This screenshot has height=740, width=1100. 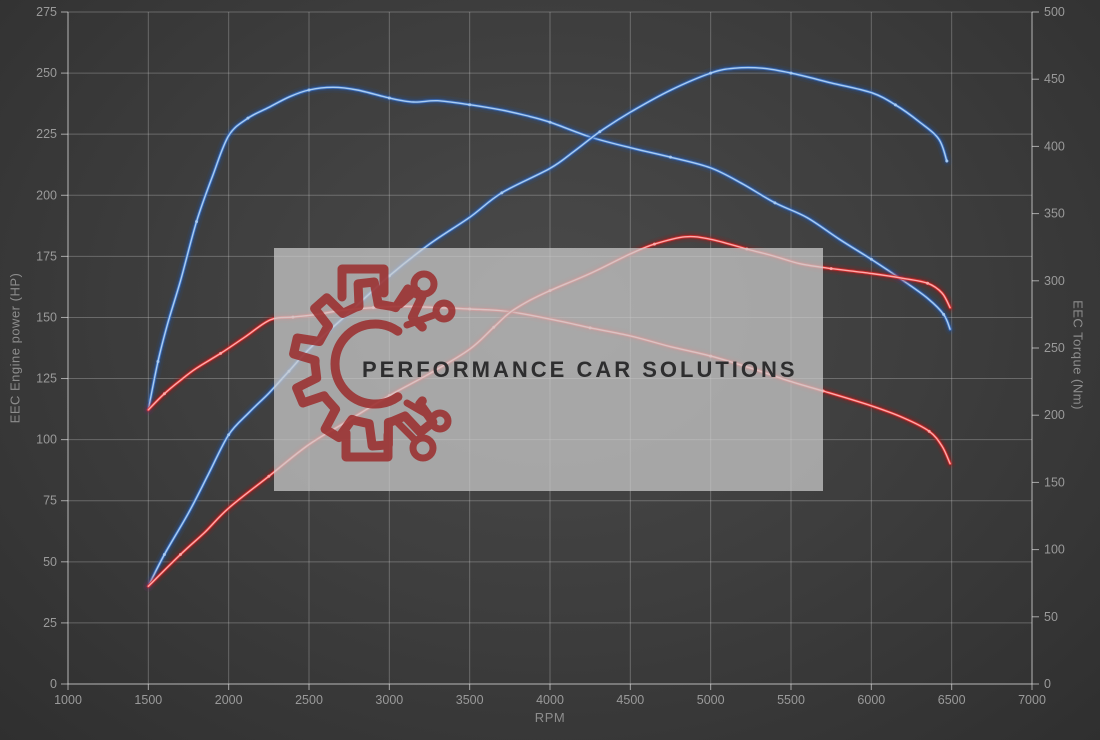 I want to click on x-axis-title: RPM, so click(x=550, y=717).